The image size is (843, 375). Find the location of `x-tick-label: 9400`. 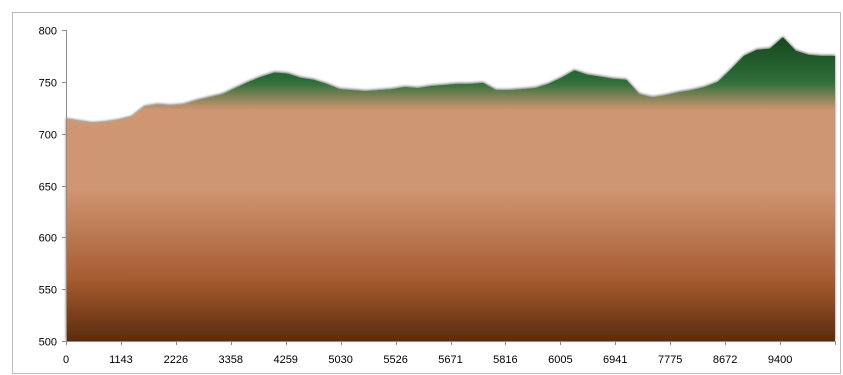

x-tick-label: 9400 is located at coordinates (780, 360).